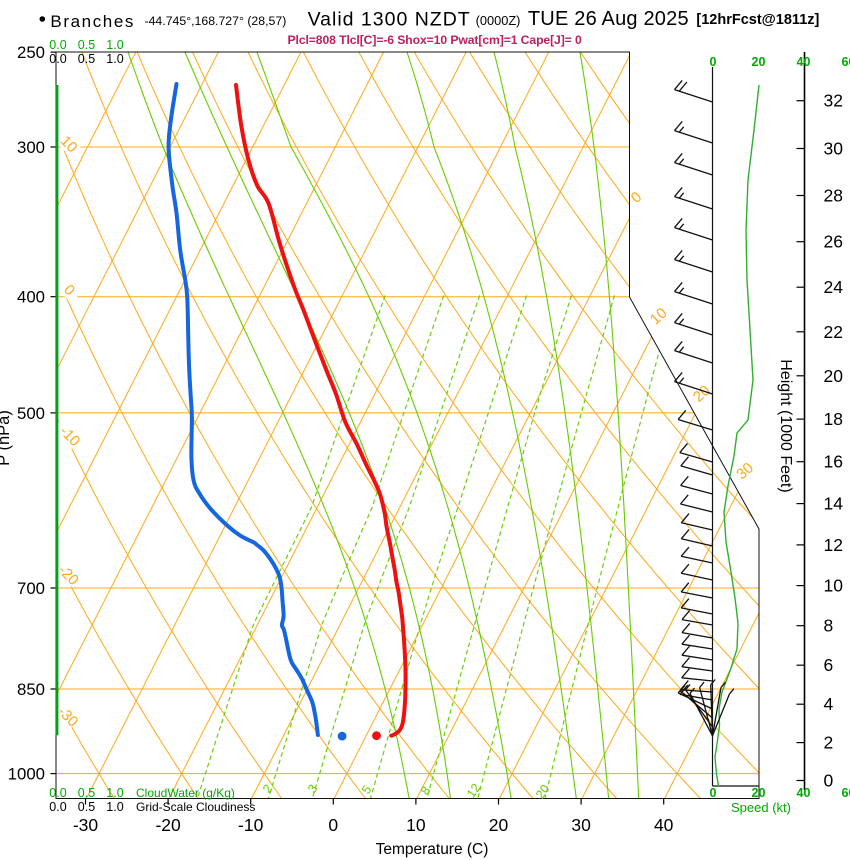 Image resolution: width=850 pixels, height=860 pixels. Describe the element at coordinates (829, 704) in the screenshot. I see `svg-text: 4` at that location.